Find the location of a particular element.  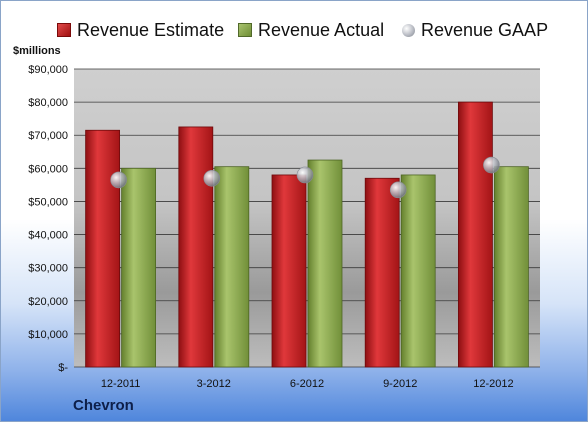

y-tick-label: $80,000 is located at coordinates (48, 103).